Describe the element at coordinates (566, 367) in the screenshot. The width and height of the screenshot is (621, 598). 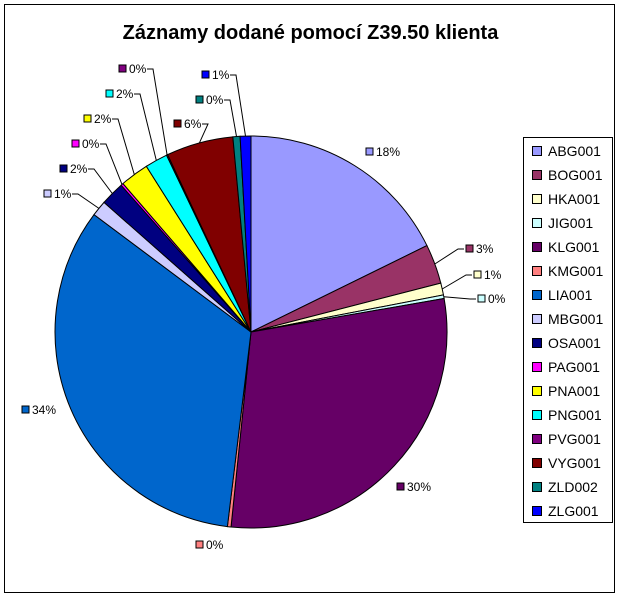
I see `legend-item-pag001: PAG001` at that location.